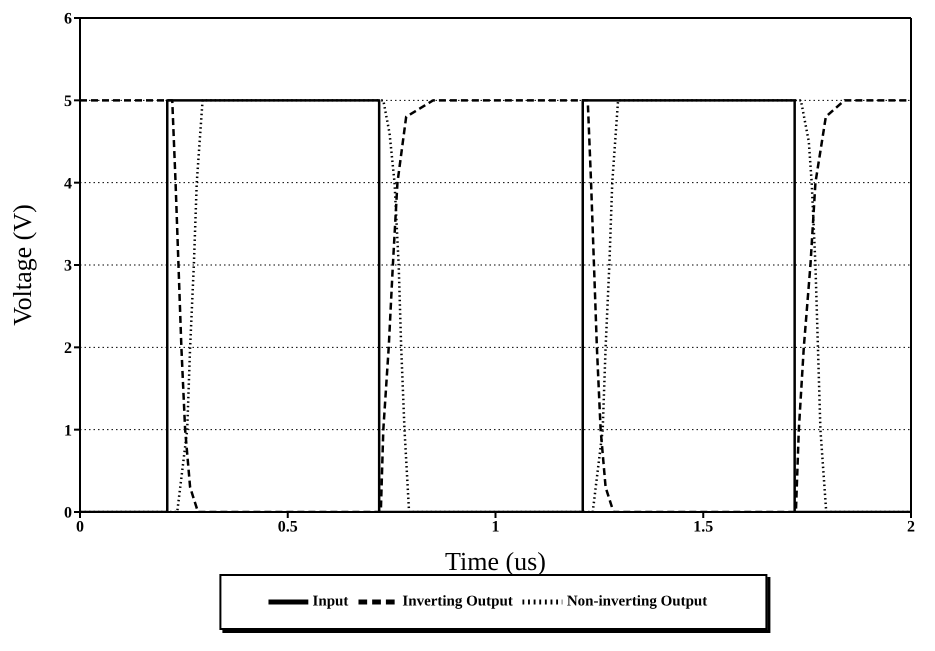  I want to click on x-tick-label: 0.5, so click(288, 527).